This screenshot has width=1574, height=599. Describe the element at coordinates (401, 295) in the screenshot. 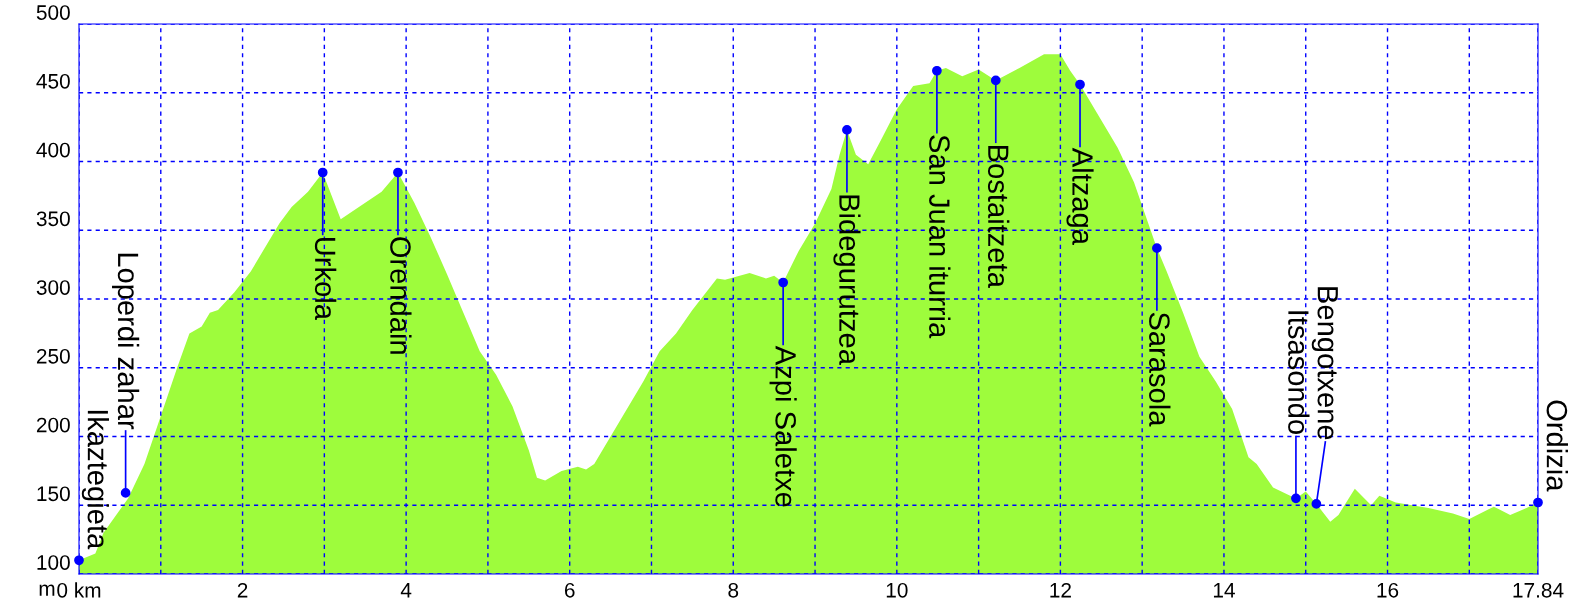

I see `annotation: Orendain` at that location.